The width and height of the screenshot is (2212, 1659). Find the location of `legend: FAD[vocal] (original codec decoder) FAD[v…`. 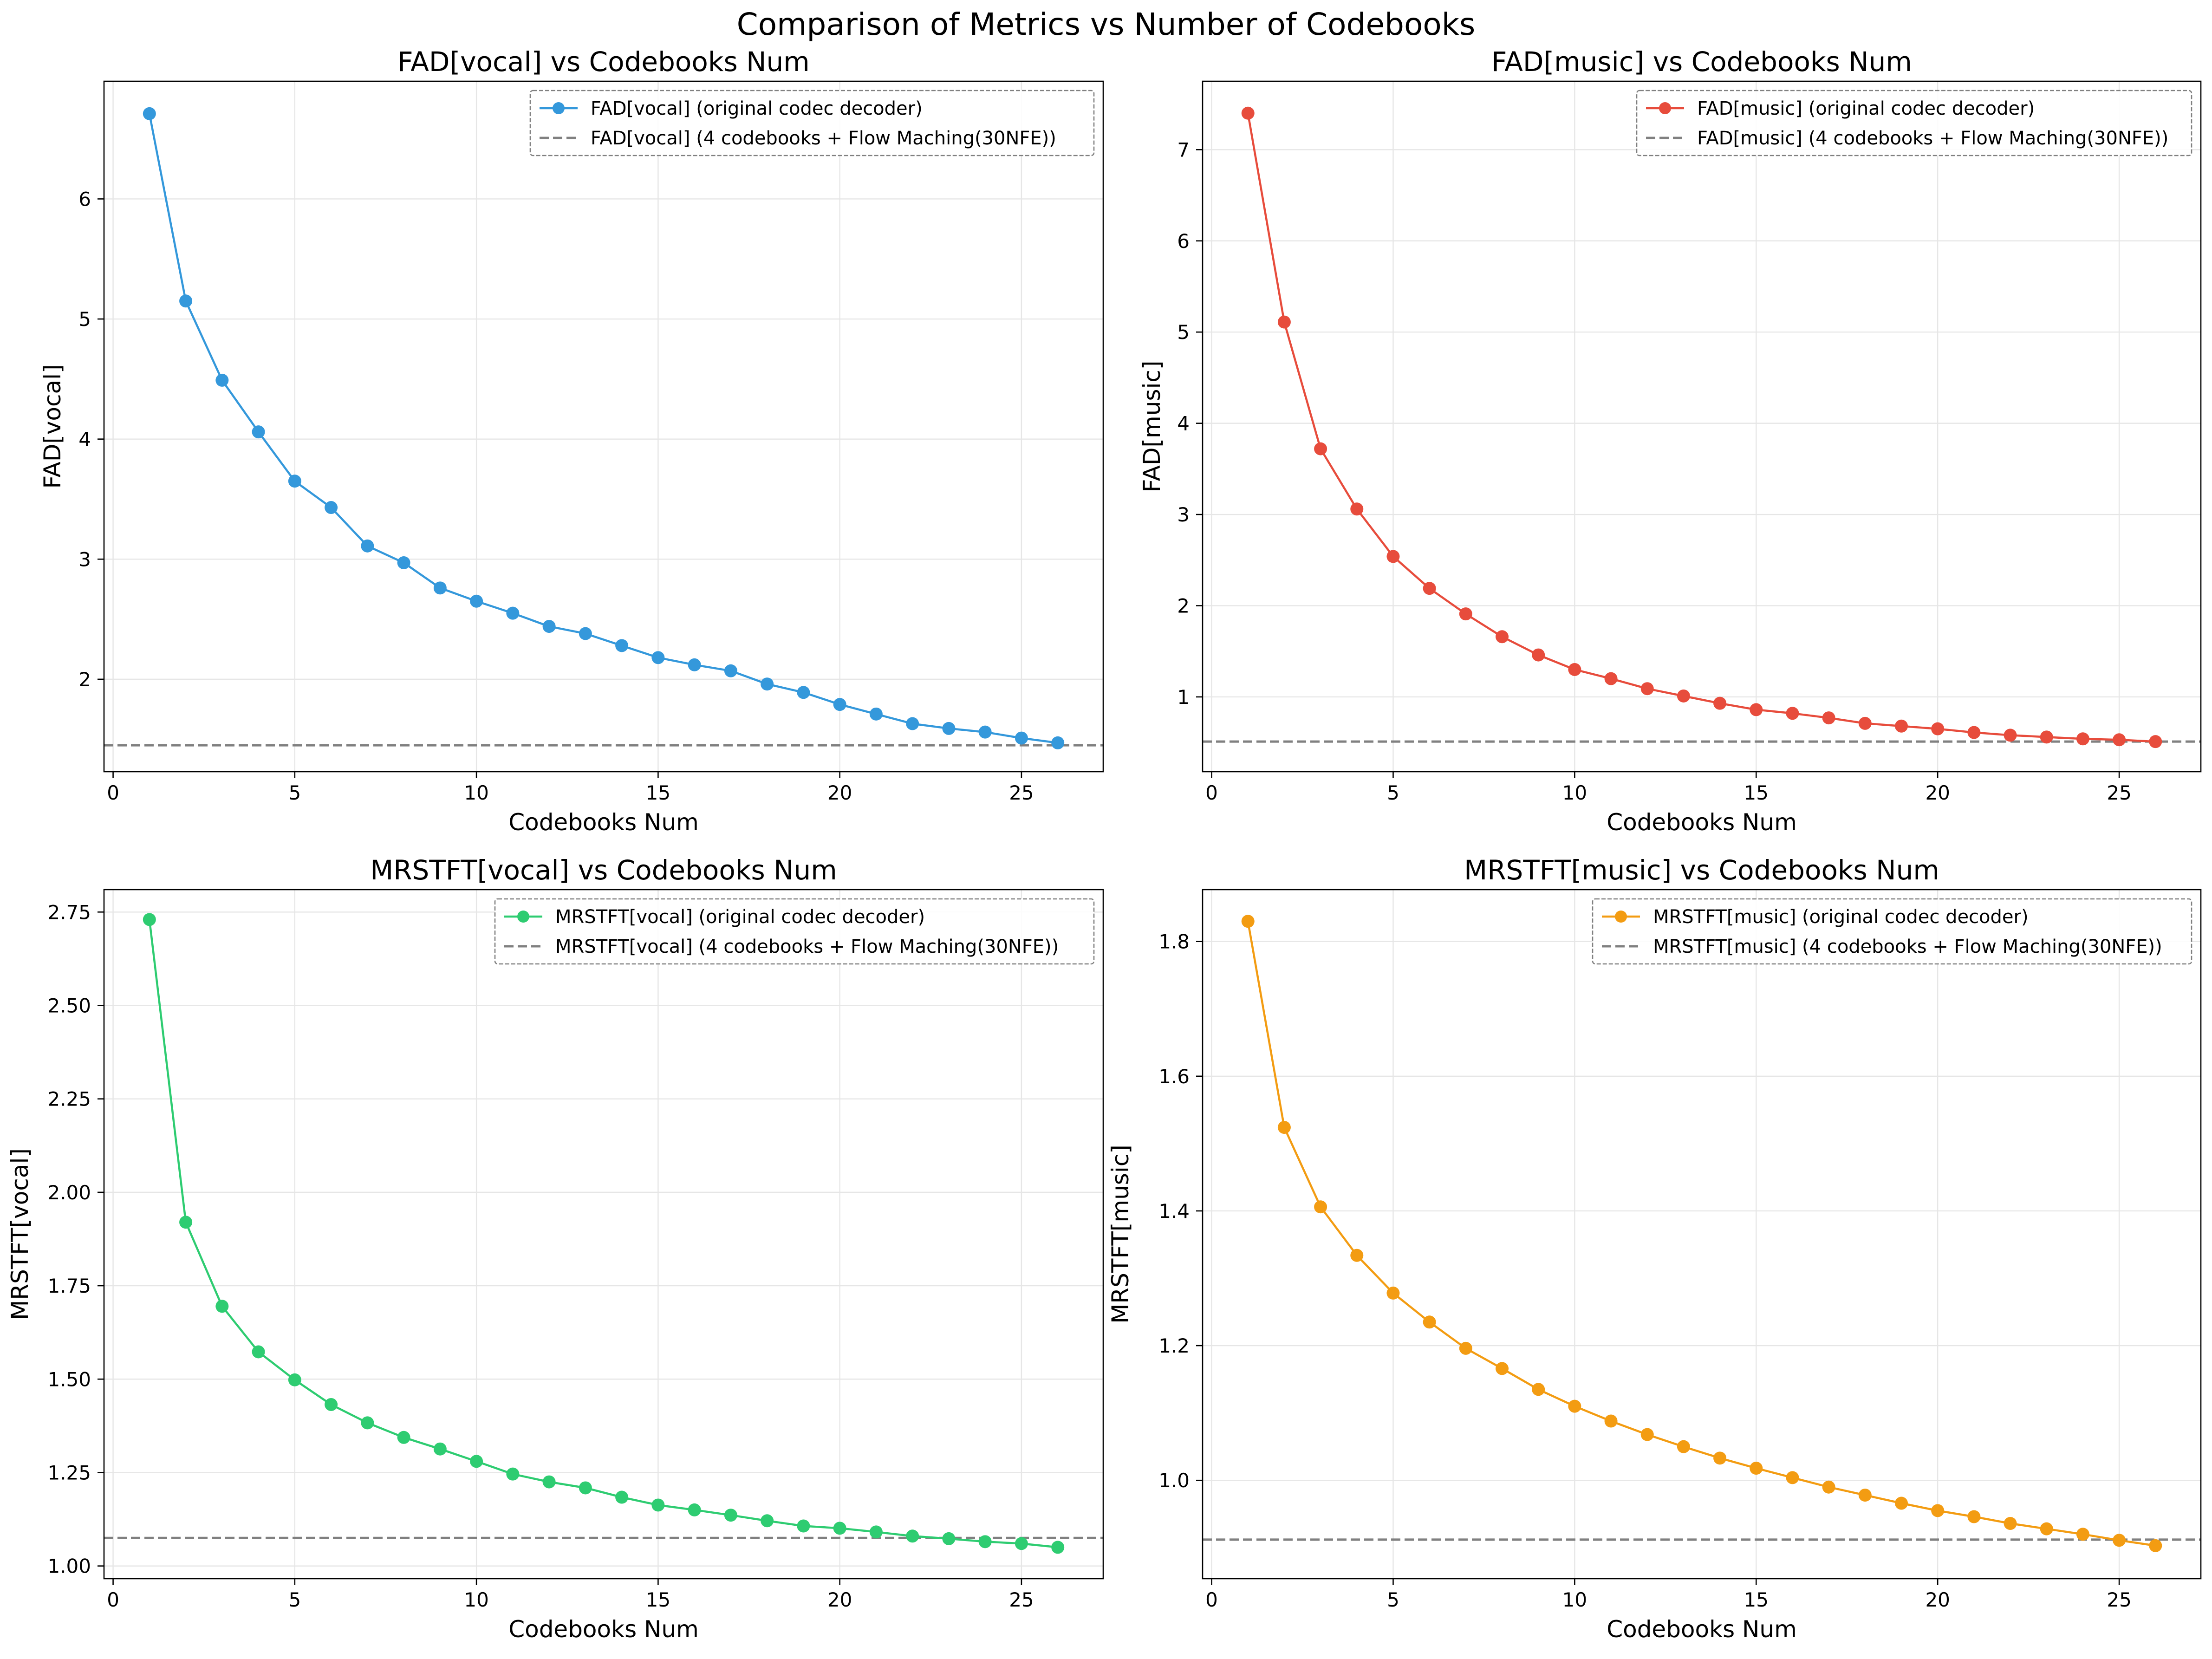

legend: FAD[vocal] (original codec decoder) FAD[v… is located at coordinates (812, 123).